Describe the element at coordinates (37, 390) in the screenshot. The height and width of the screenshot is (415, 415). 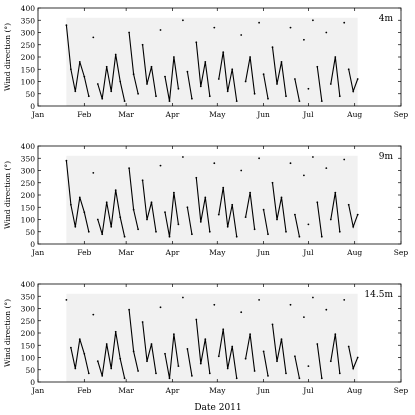
I see `x-tick-label: Jan` at that location.